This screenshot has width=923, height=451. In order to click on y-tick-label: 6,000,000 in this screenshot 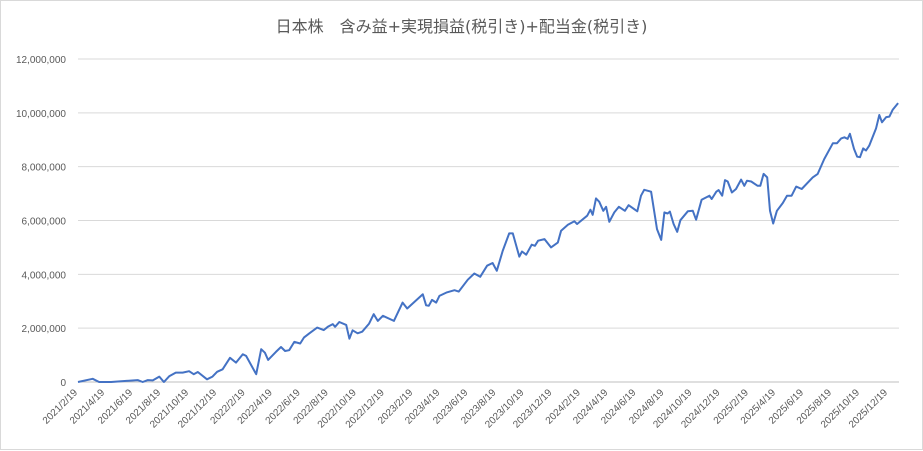, I will do `click(44, 222)`.